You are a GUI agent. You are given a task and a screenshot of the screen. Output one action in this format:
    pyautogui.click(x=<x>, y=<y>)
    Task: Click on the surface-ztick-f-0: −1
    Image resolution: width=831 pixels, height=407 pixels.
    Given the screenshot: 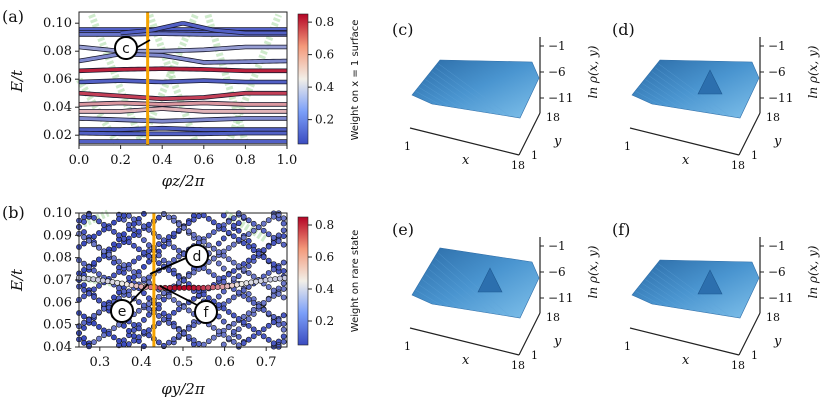 What is the action you would take?
    pyautogui.click(x=777, y=246)
    